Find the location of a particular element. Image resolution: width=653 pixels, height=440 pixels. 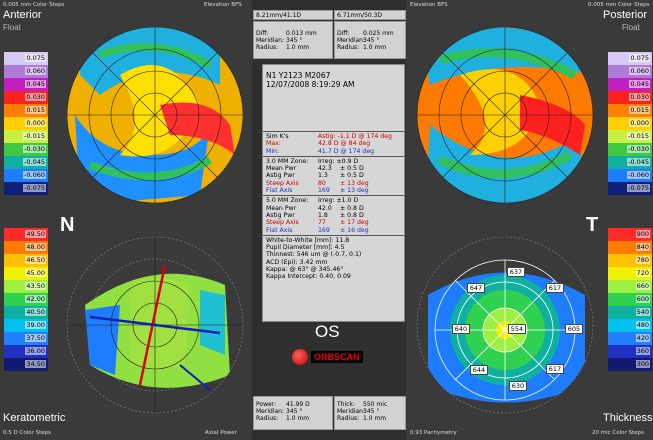

scale-step-label: 420 is located at coordinates (642, 338).